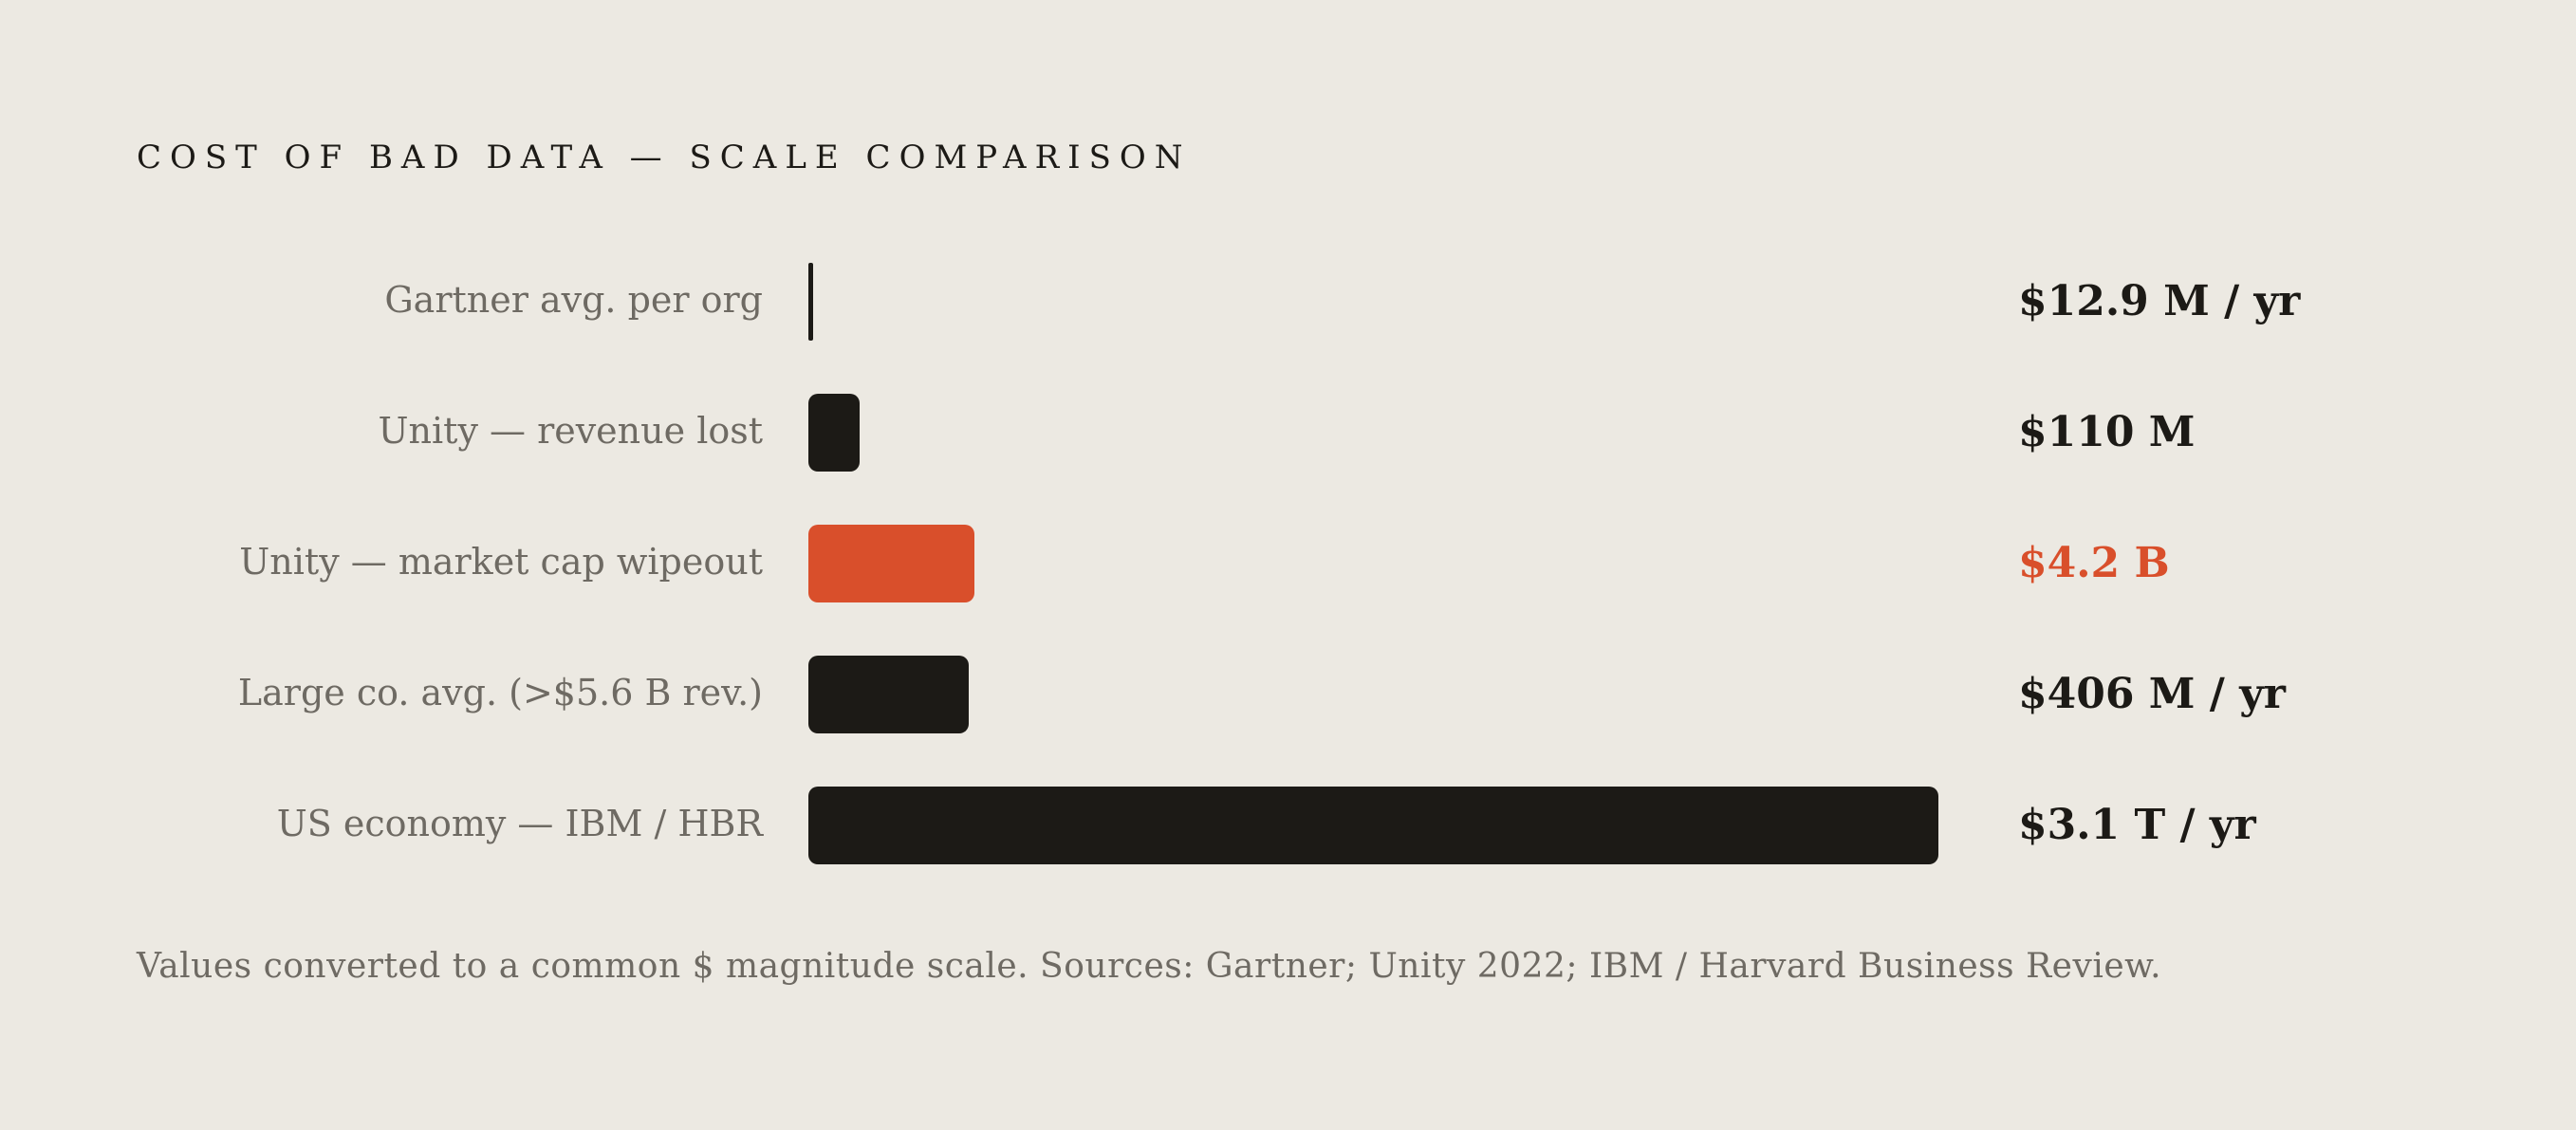 The image size is (2576, 1130). What do you see at coordinates (500, 692) in the screenshot?
I see `category-label: Large co. avg. (>$5.6 B rev.)` at bounding box center [500, 692].